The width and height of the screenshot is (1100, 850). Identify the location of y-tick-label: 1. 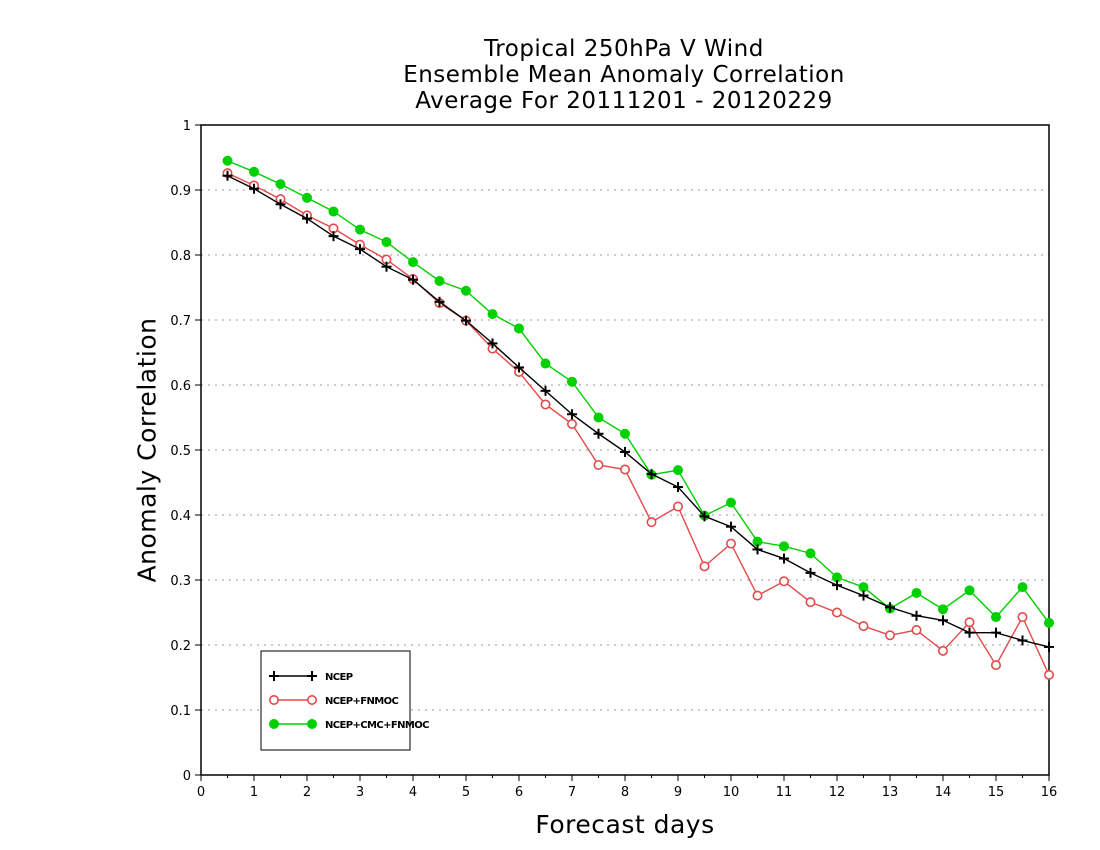
(187, 126).